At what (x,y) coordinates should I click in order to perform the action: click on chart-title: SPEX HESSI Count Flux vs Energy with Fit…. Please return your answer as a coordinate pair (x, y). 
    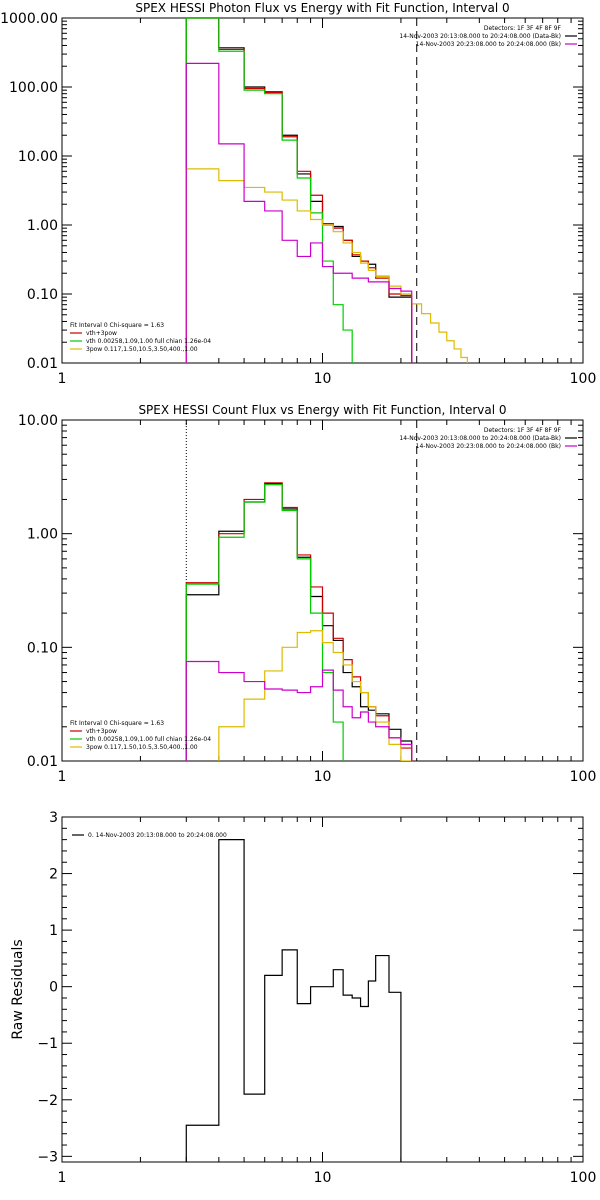
    Looking at the image, I should click on (322, 410).